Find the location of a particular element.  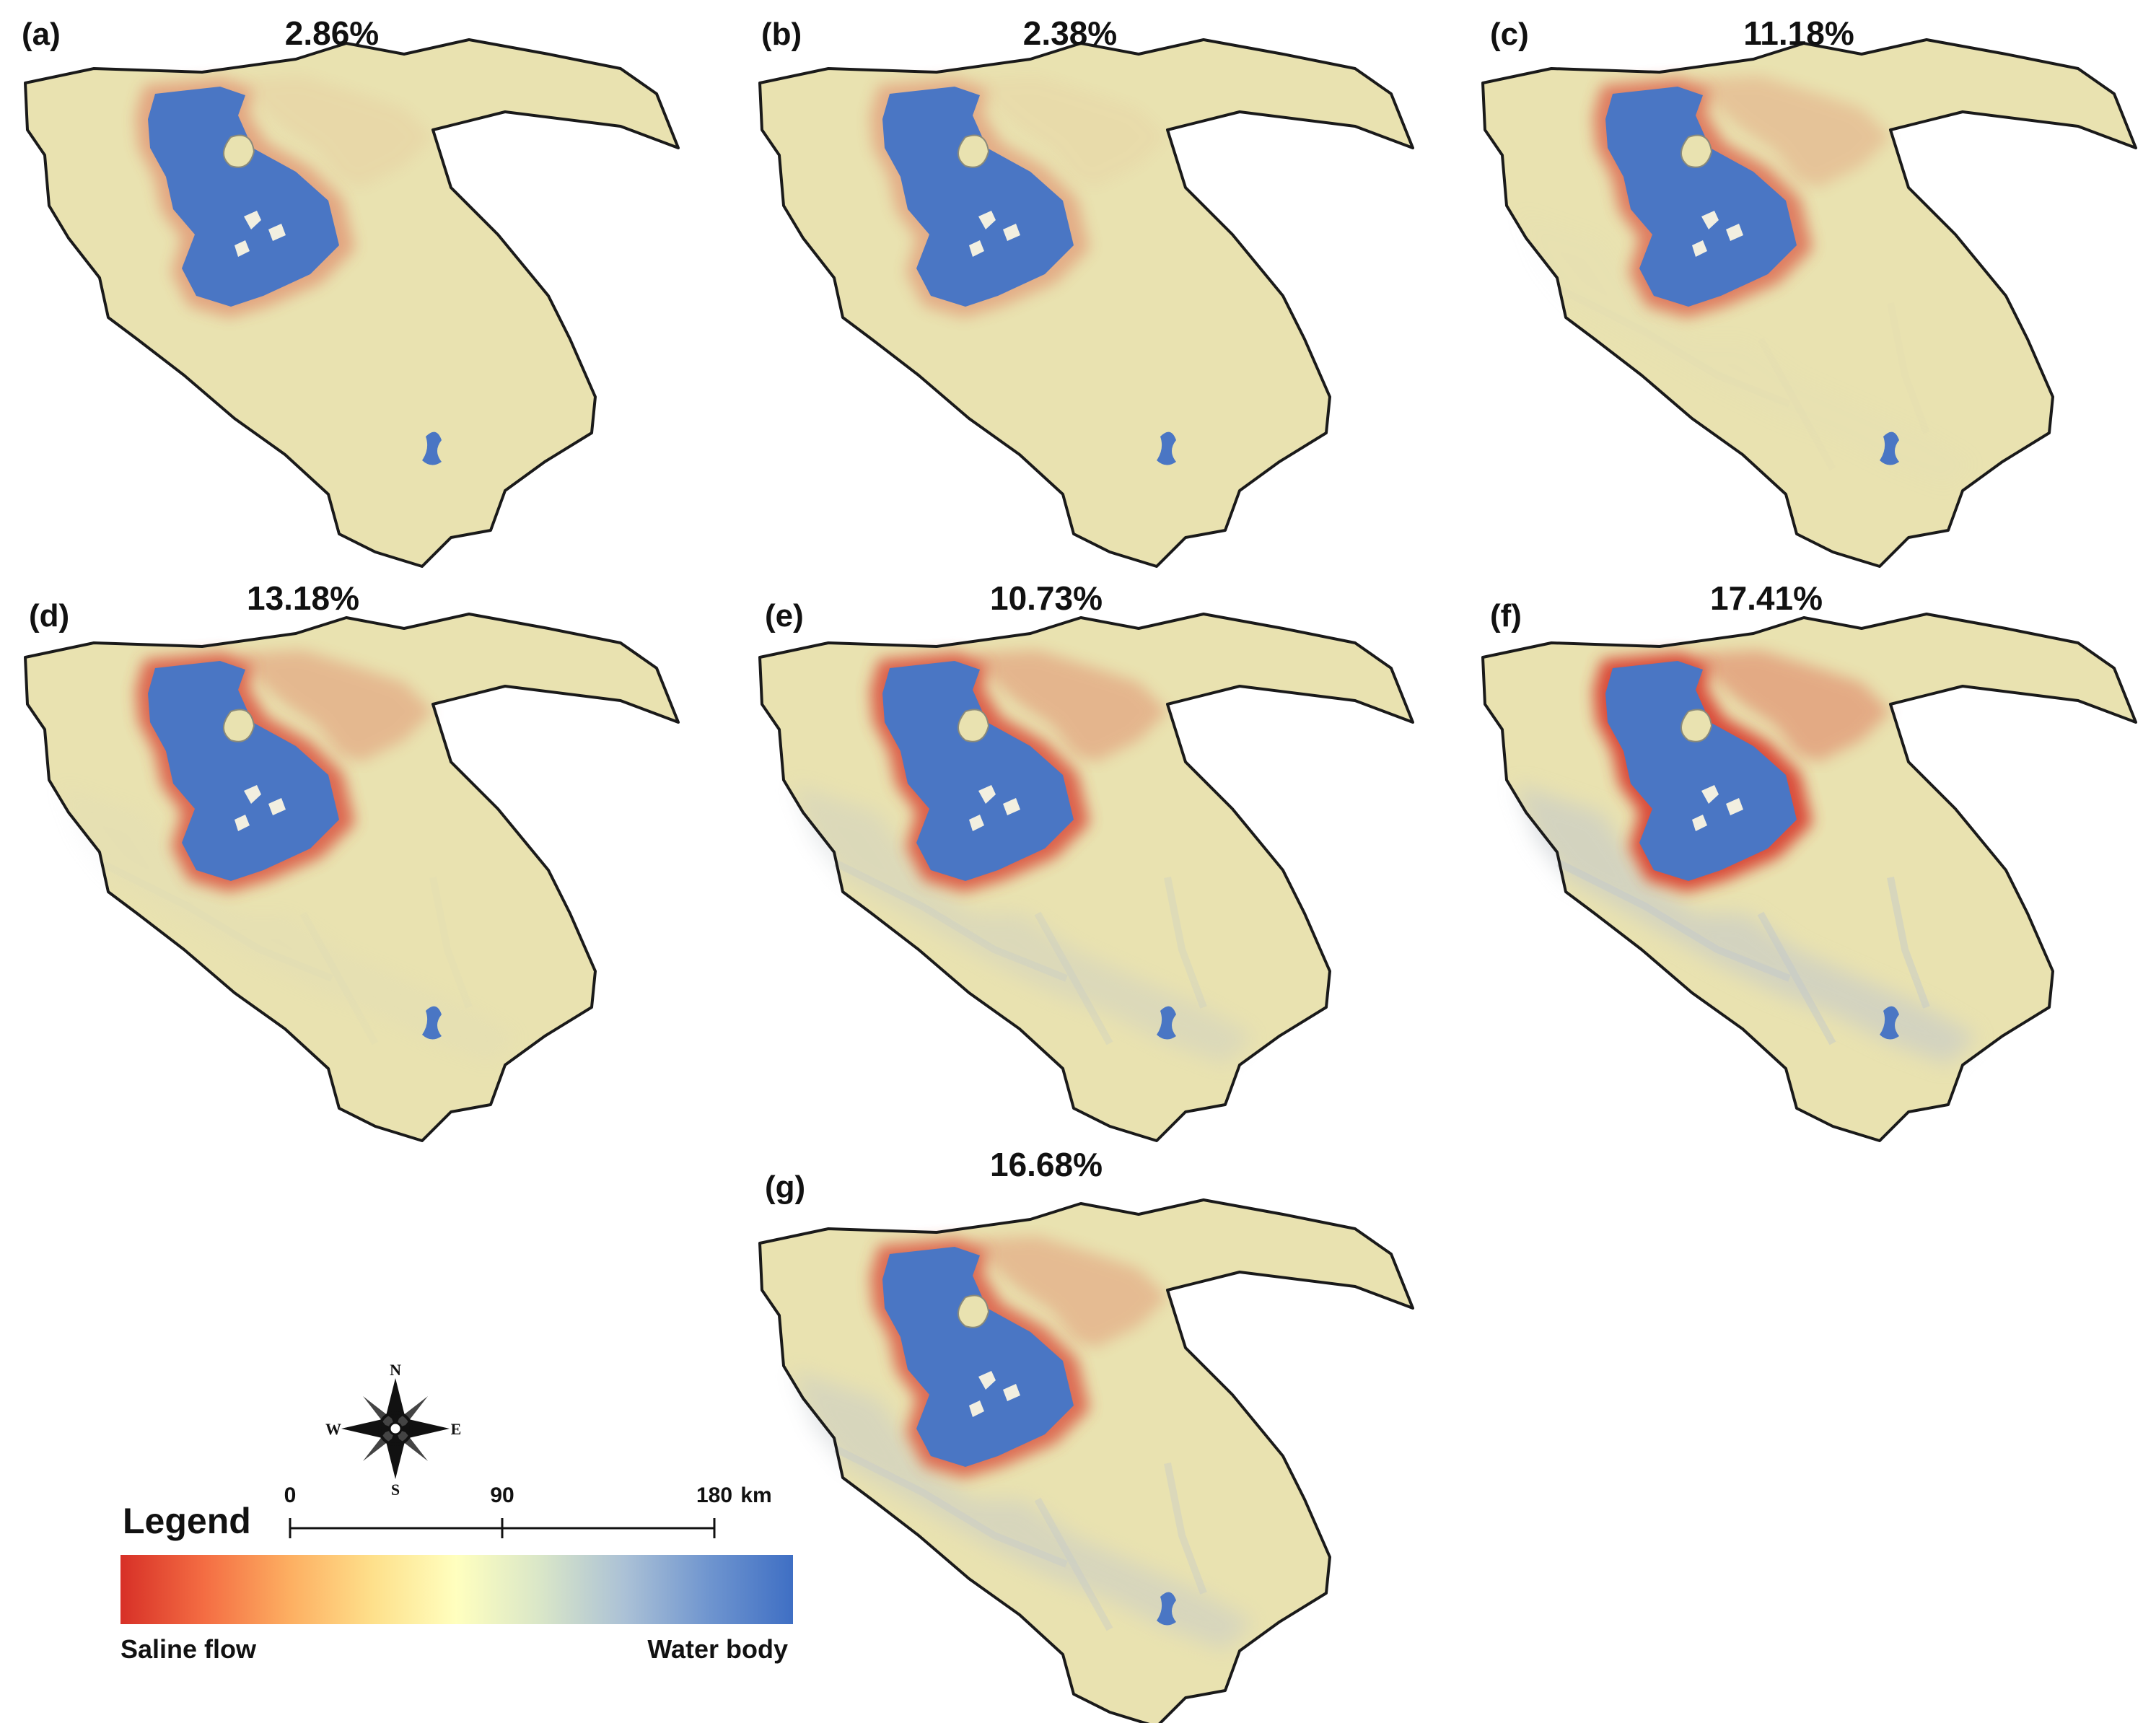

basin-map-c is located at coordinates (1809, 303).